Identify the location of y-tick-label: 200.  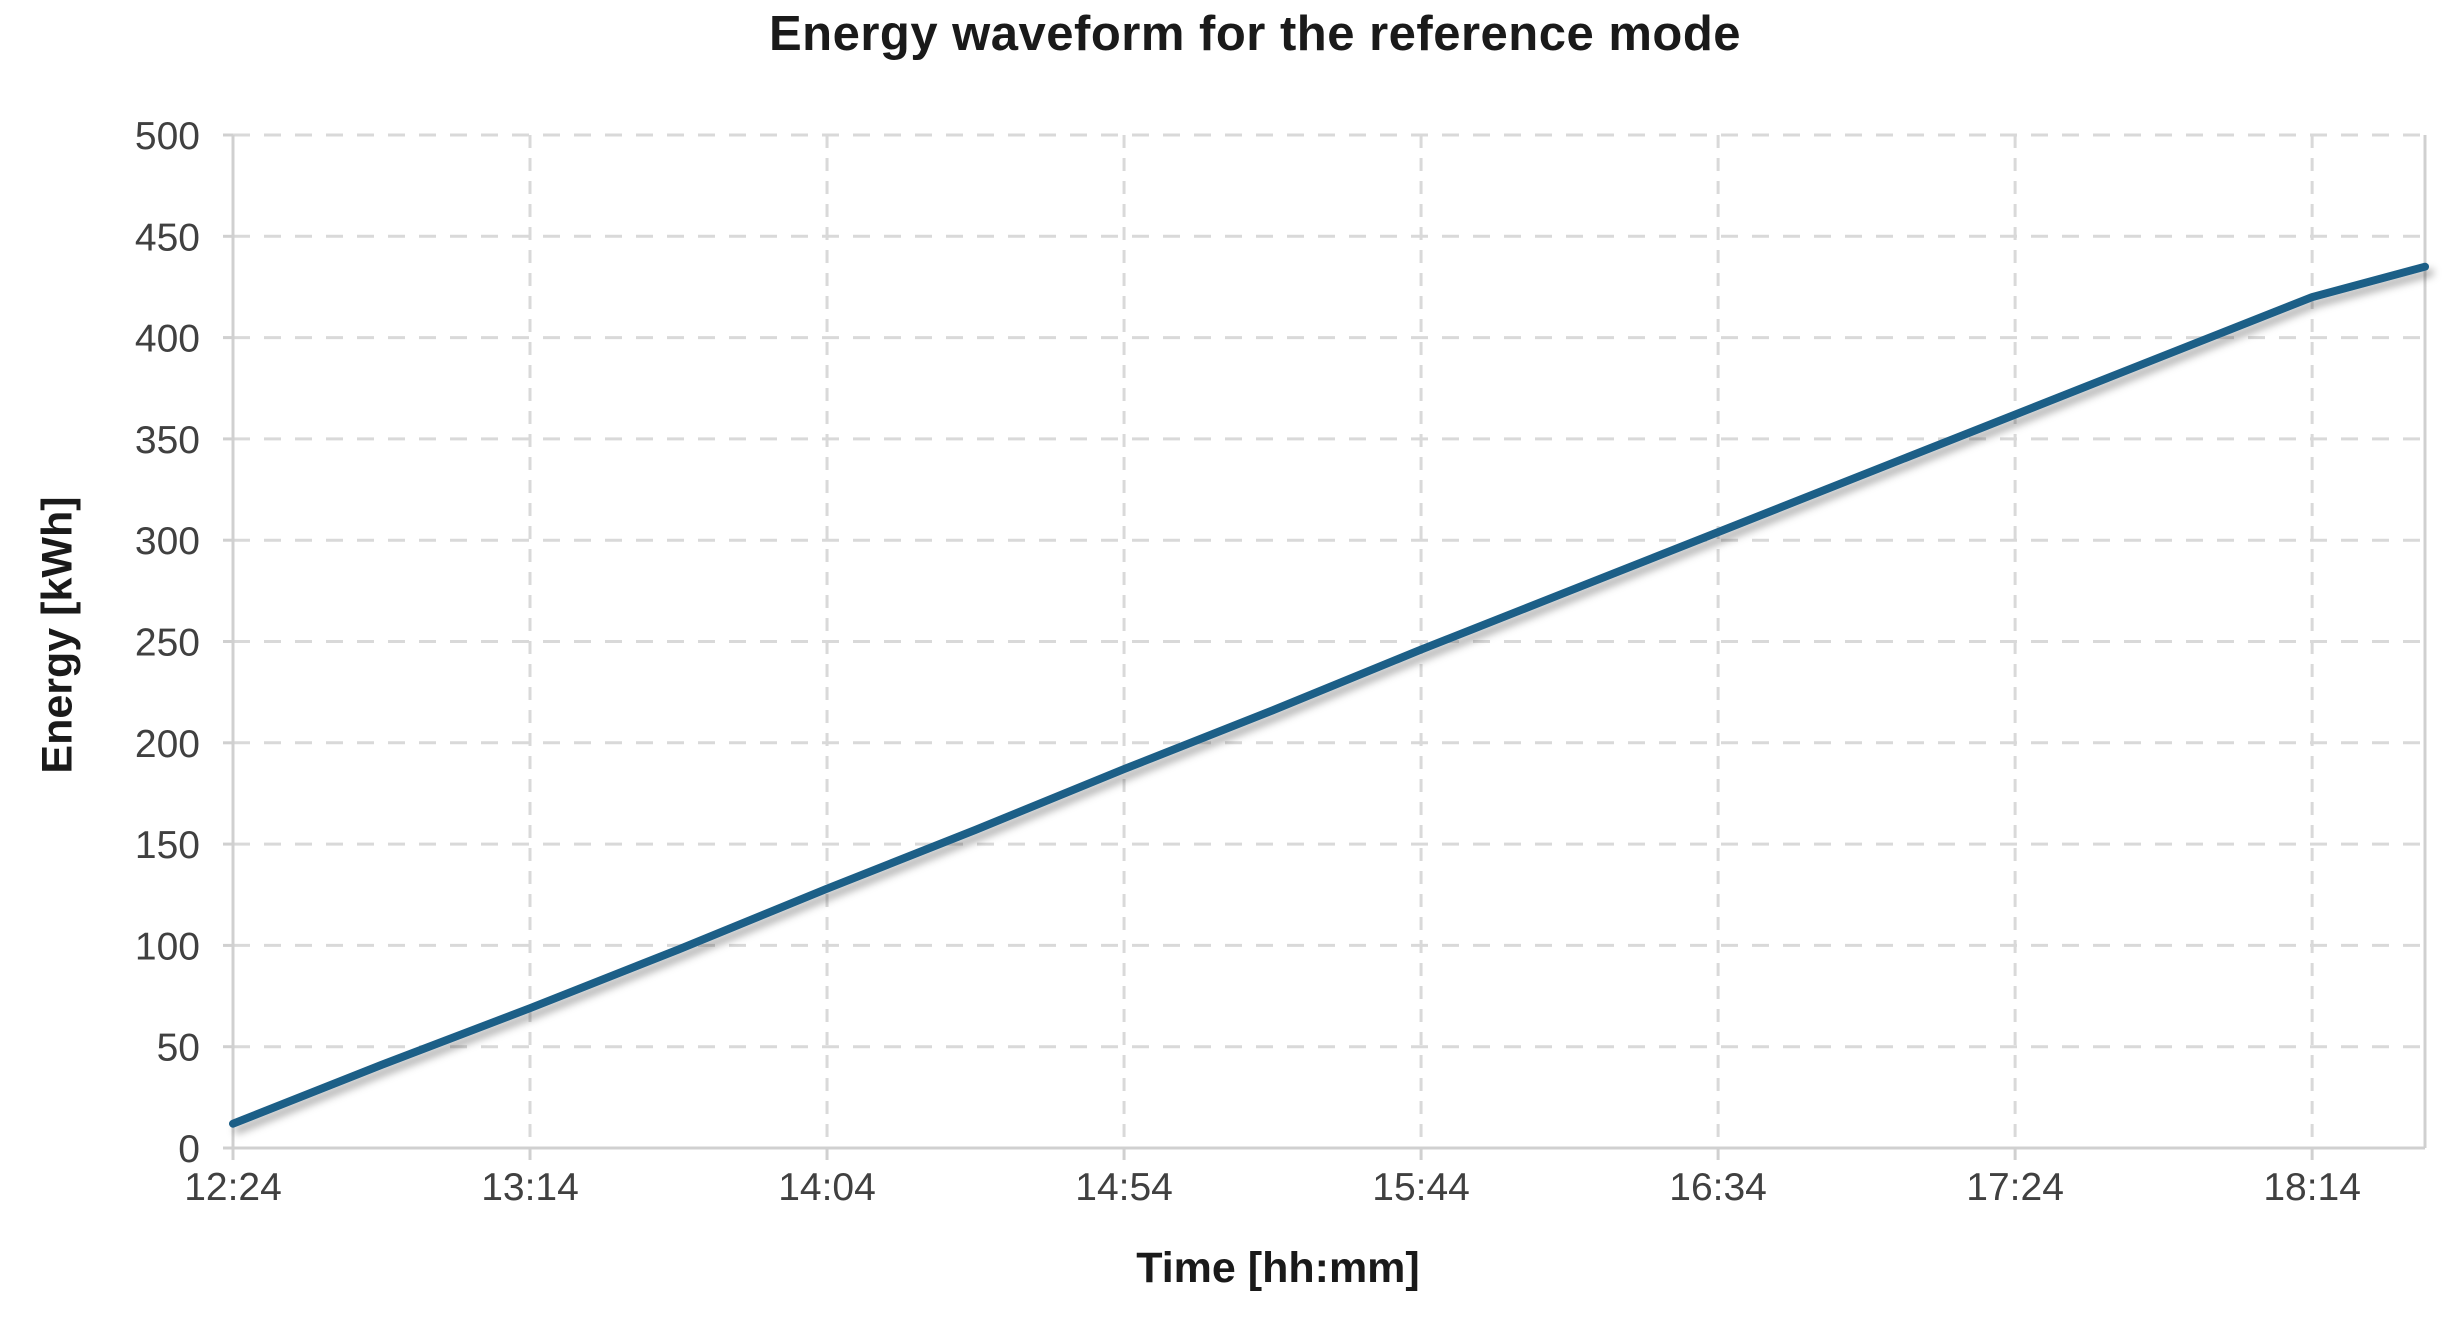
(167, 744).